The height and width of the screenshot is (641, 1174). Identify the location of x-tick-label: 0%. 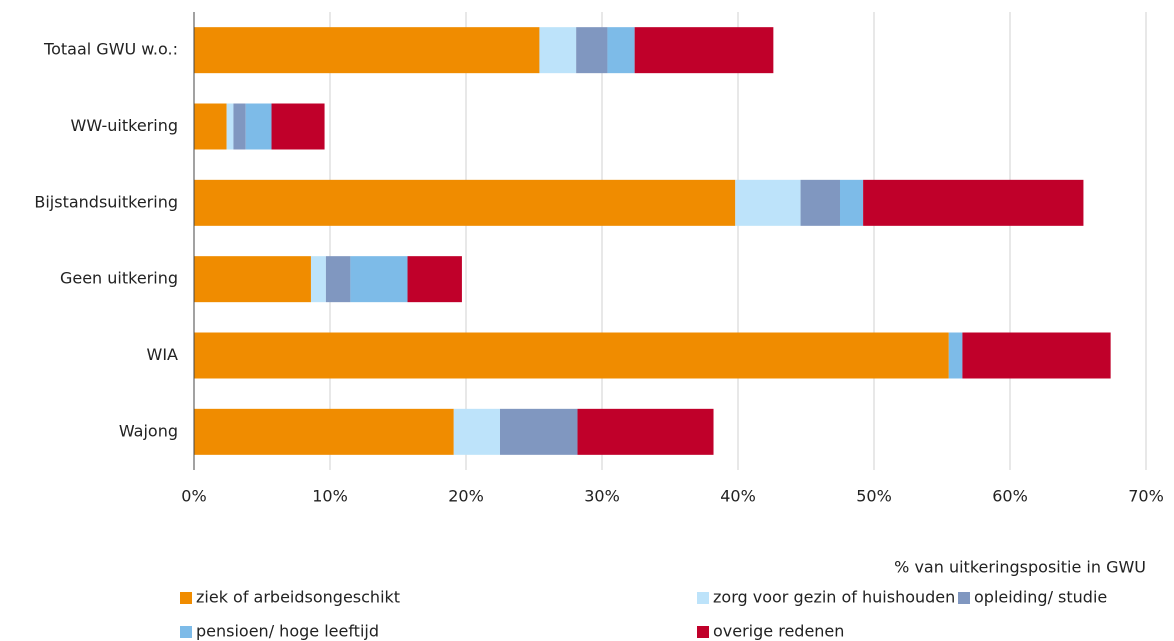
(193, 496).